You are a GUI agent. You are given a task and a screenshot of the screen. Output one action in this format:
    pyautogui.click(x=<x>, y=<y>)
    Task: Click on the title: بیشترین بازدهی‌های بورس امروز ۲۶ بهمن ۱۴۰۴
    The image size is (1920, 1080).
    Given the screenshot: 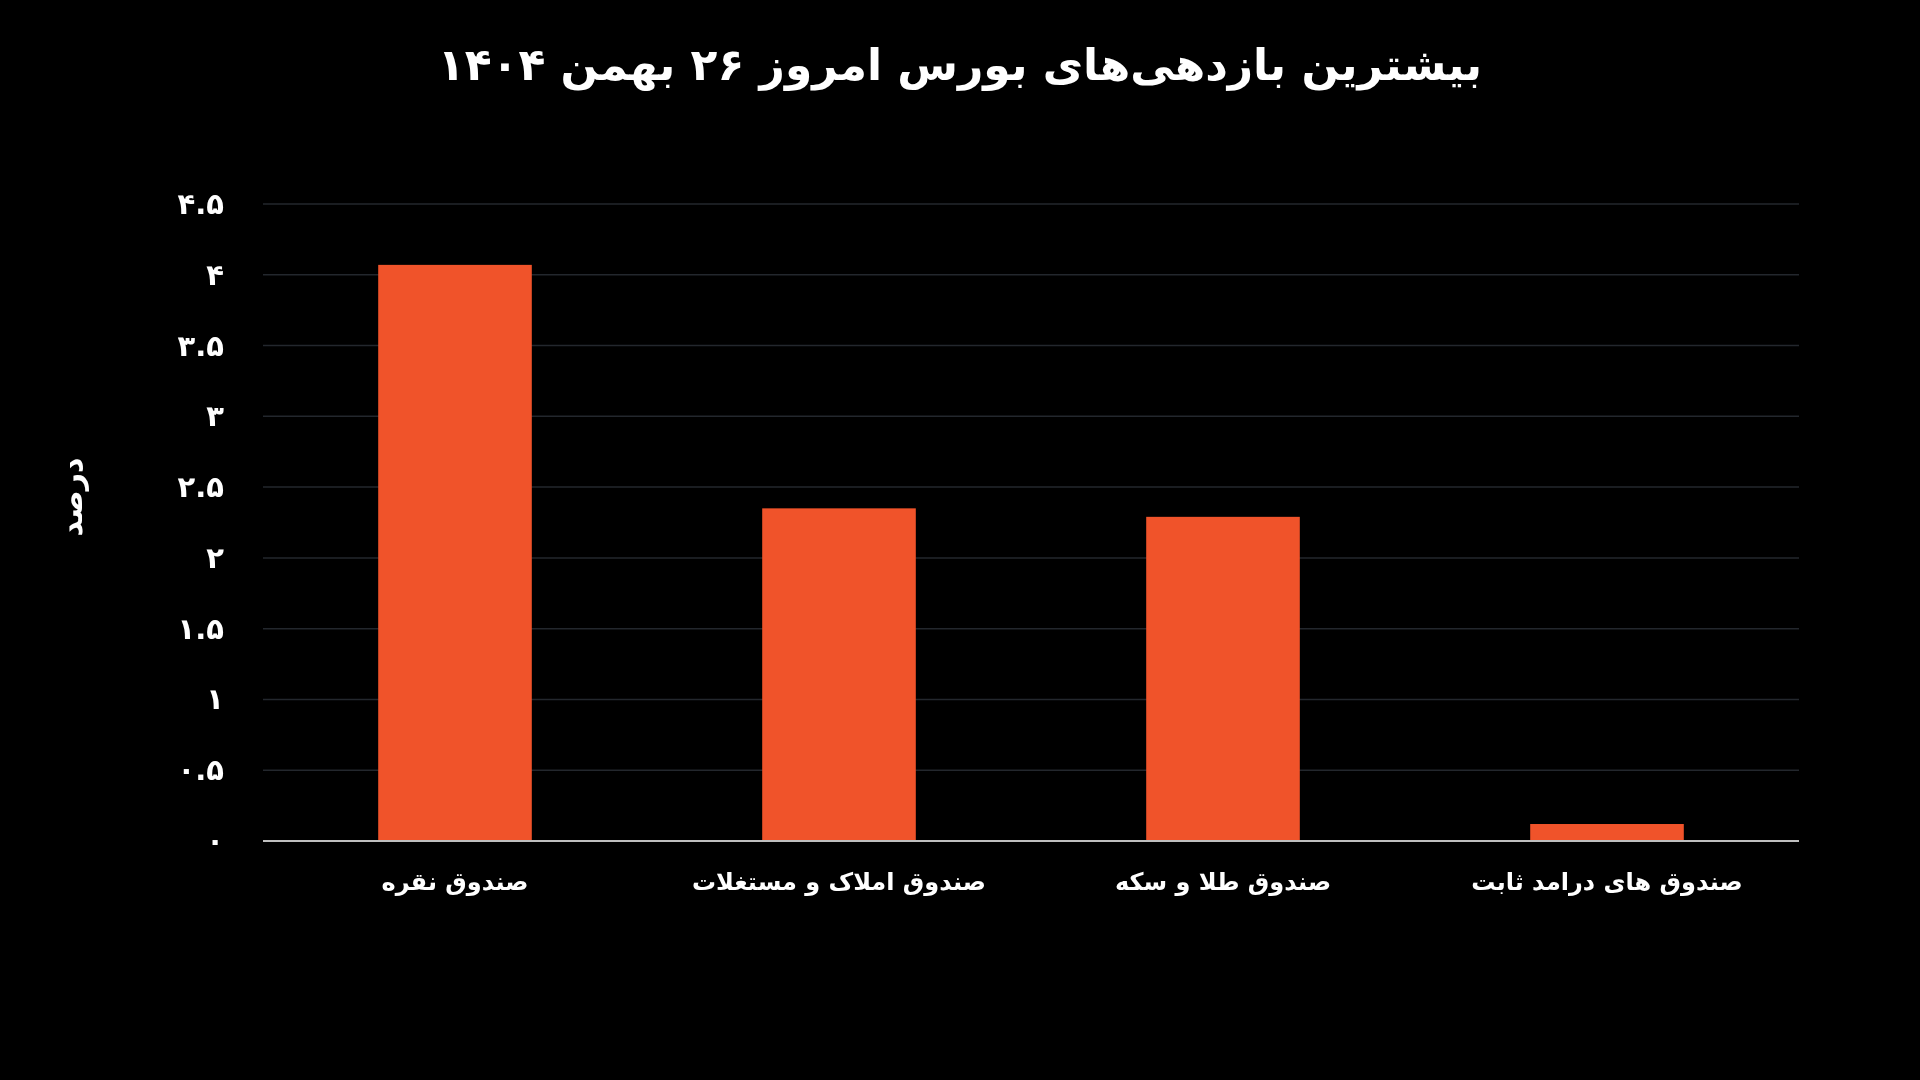 What is the action you would take?
    pyautogui.click(x=960, y=64)
    